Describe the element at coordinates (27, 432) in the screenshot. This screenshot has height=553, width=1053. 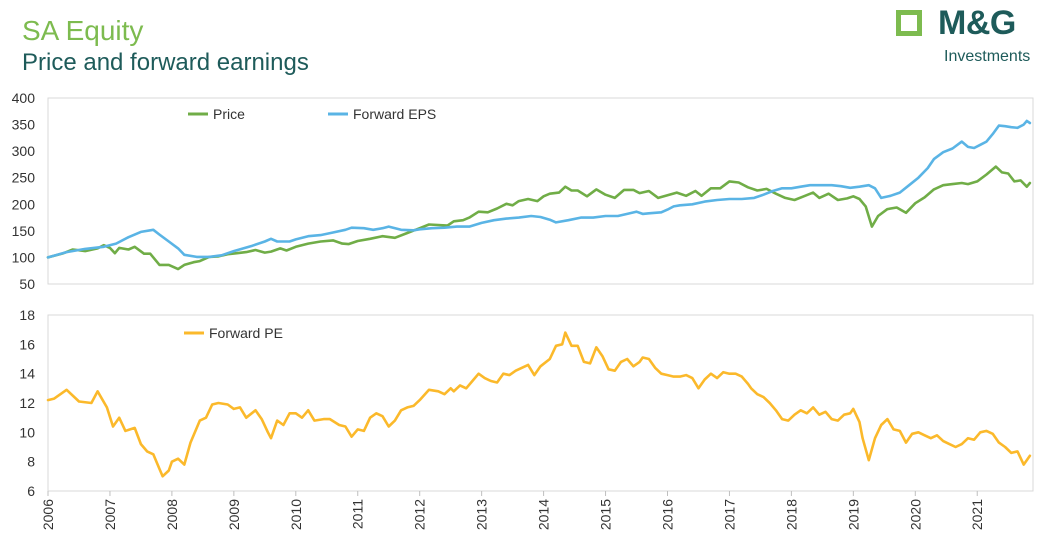
I see `y-tick-label: 10` at that location.